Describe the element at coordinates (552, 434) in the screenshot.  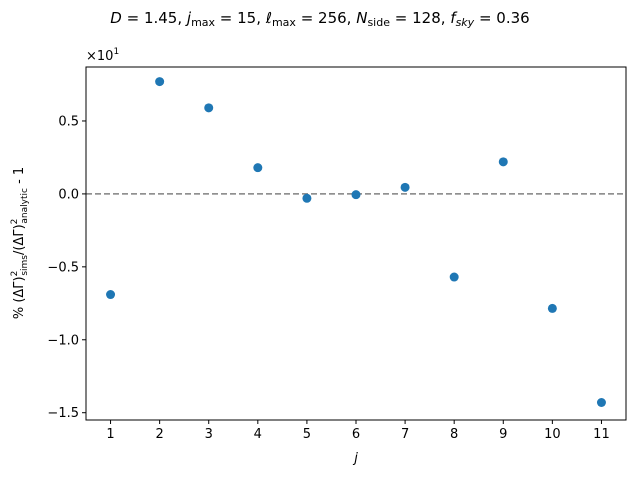
I see `x-tick-label-10: 10` at that location.